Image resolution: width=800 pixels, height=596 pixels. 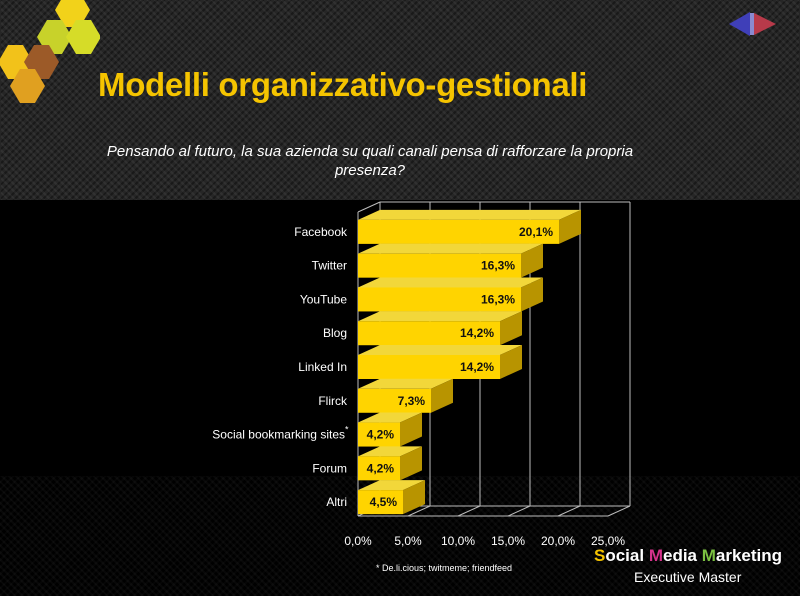 I want to click on x-tick-label: 10,0%, so click(x=458, y=541).